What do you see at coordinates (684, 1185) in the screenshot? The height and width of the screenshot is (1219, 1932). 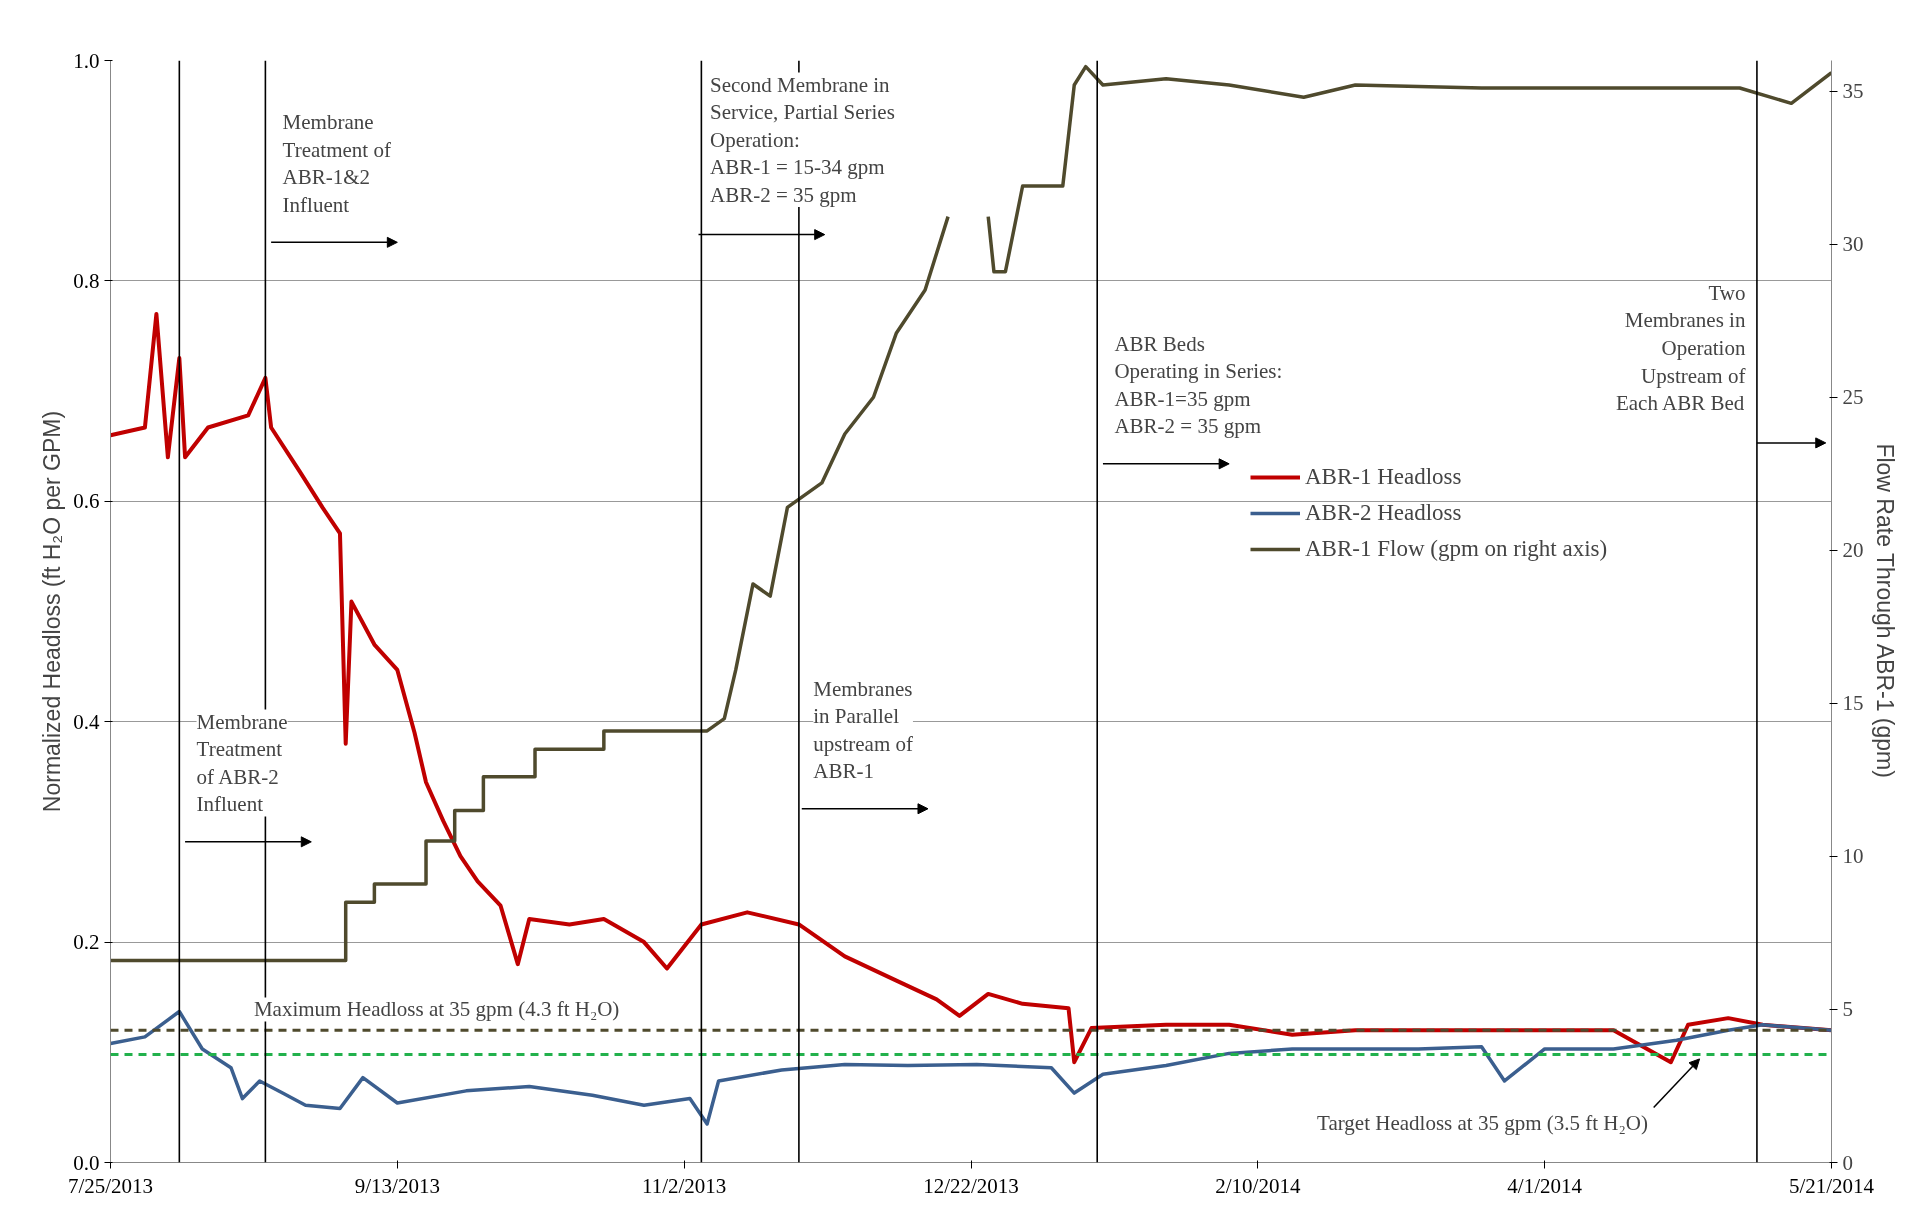 I see `x-tick-label: 11/2/2013` at bounding box center [684, 1185].